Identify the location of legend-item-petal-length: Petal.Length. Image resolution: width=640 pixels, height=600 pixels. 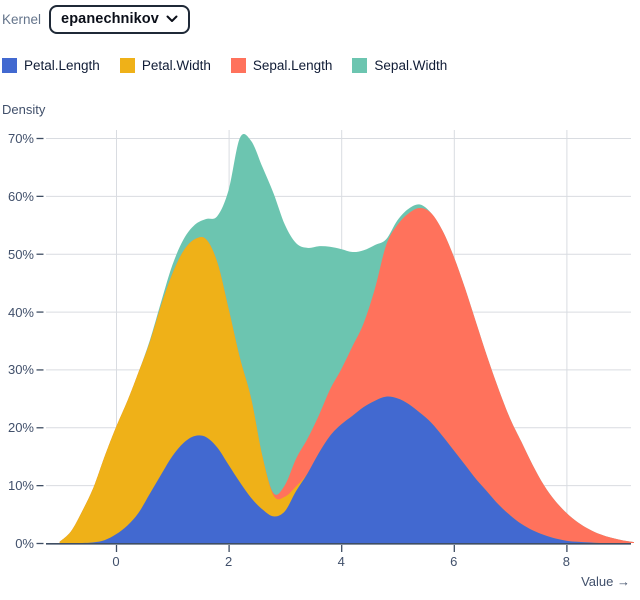
(51, 65).